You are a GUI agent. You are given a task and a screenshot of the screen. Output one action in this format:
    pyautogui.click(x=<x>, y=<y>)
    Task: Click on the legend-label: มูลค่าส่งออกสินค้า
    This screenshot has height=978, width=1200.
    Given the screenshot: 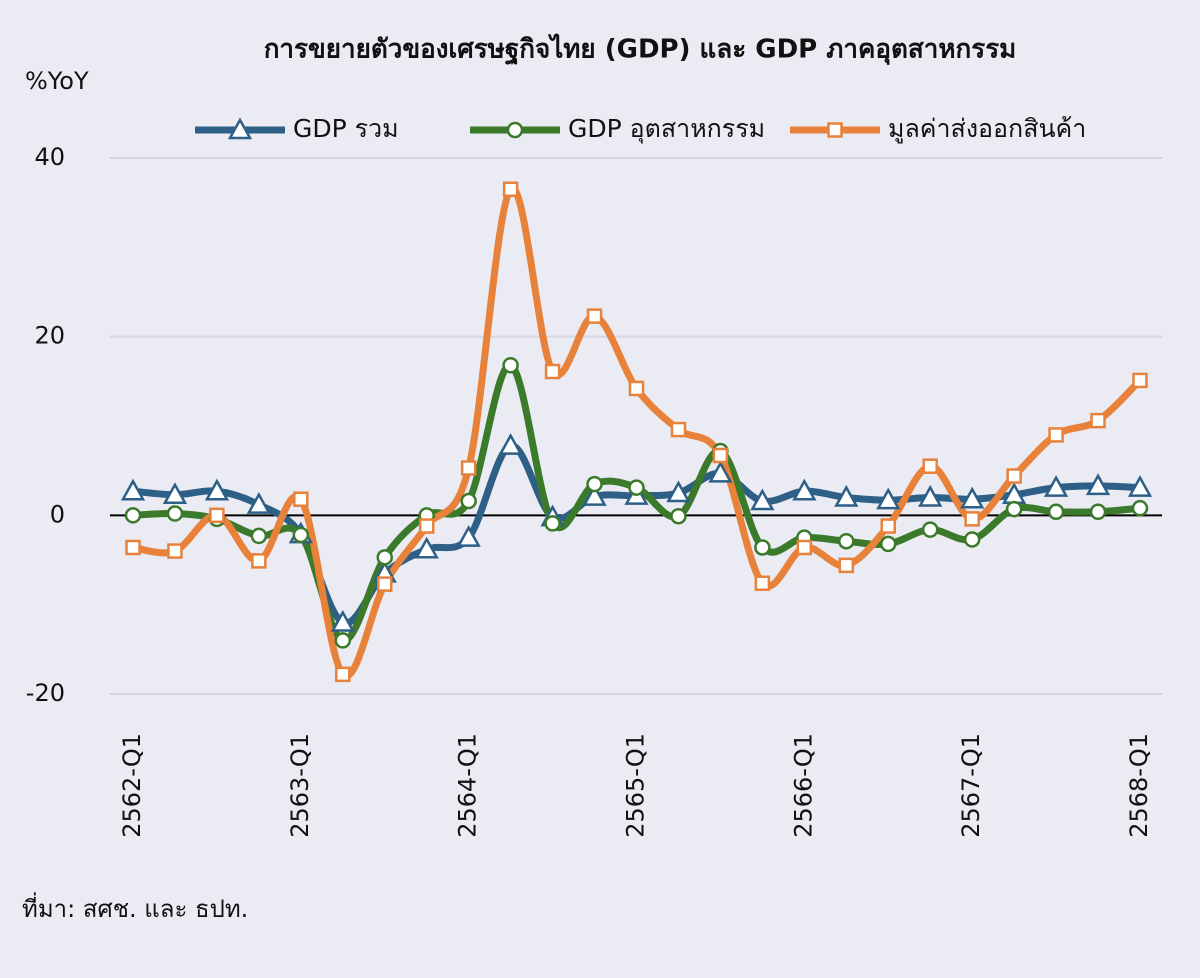 What is the action you would take?
    pyautogui.click(x=987, y=129)
    